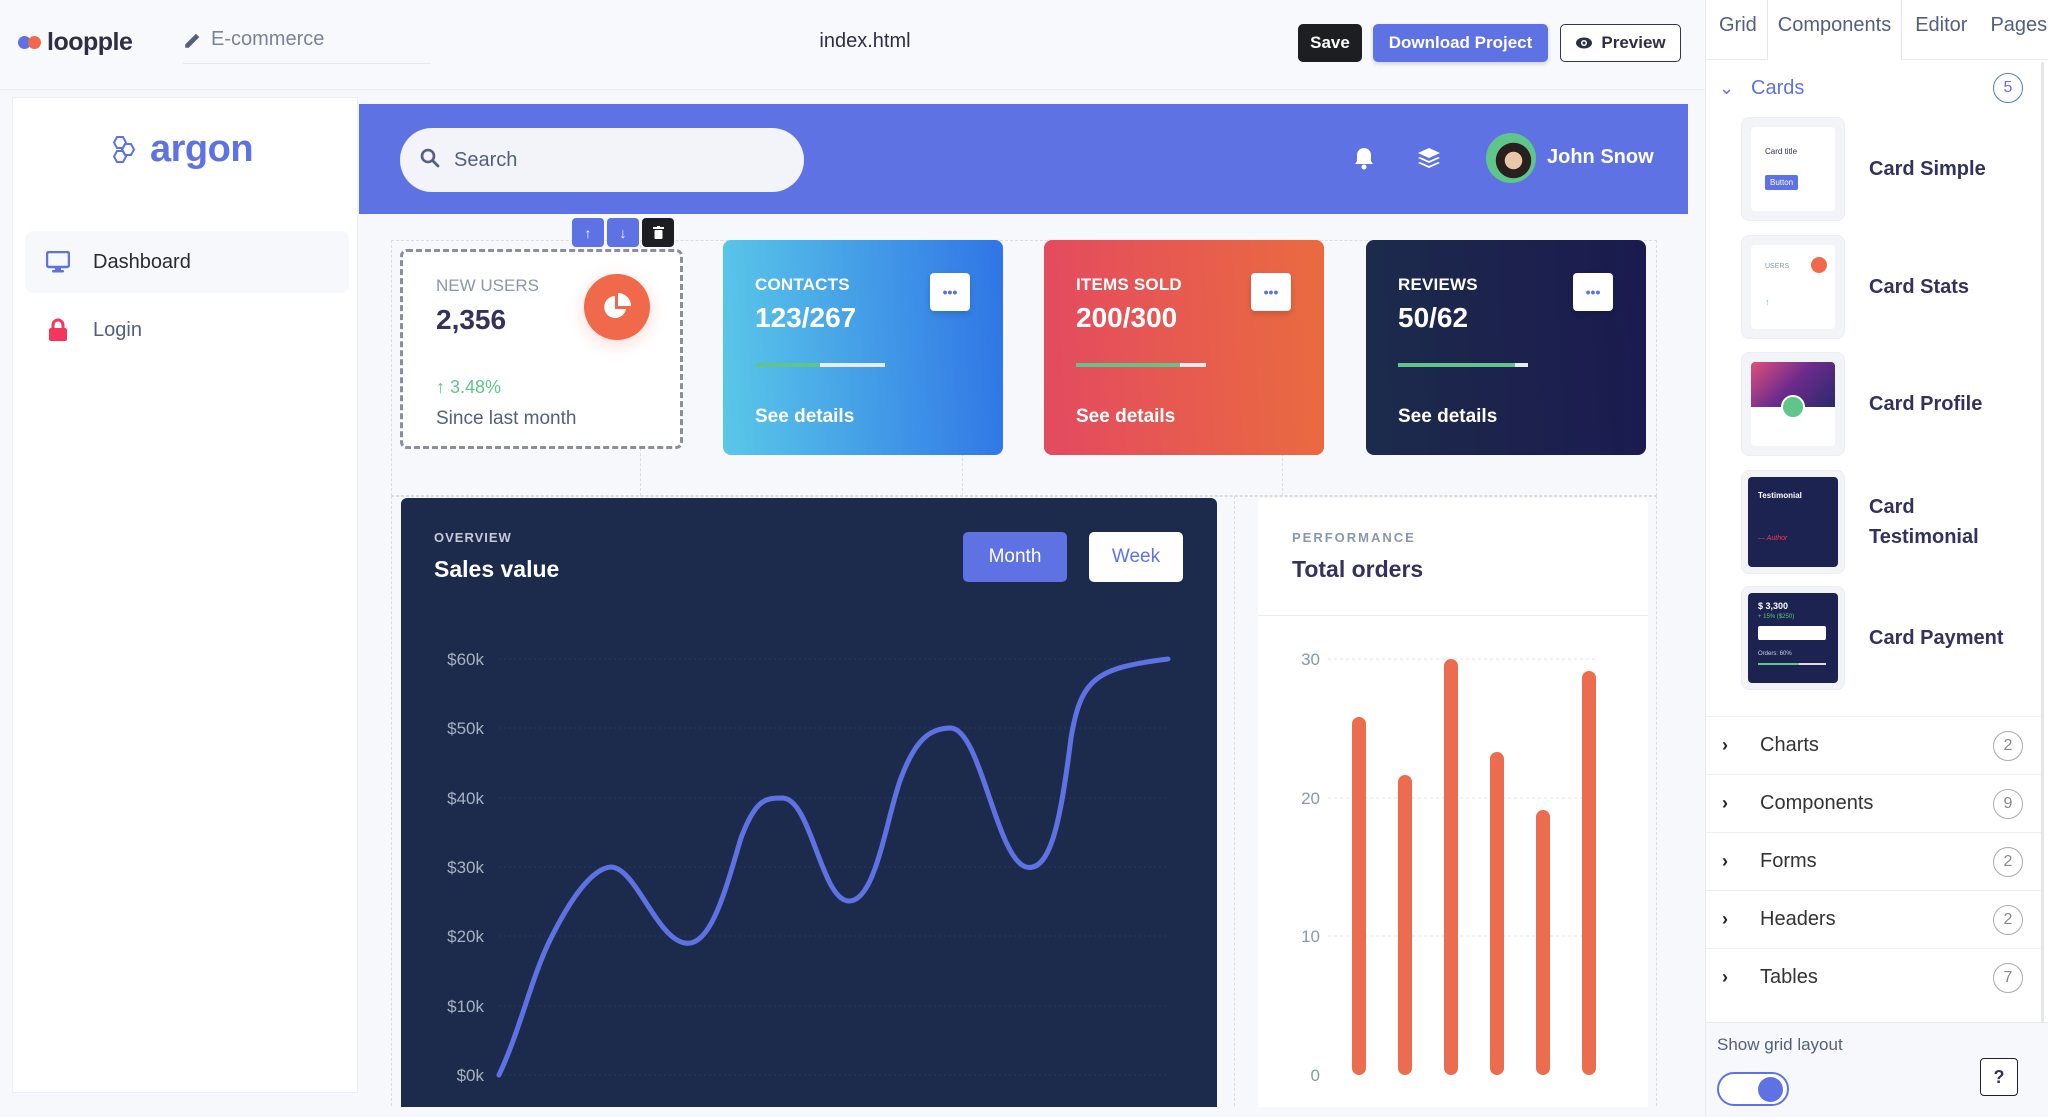 This screenshot has height=1117, width=2048. Describe the element at coordinates (1330, 43) in the screenshot. I see `save-button: Save` at that location.